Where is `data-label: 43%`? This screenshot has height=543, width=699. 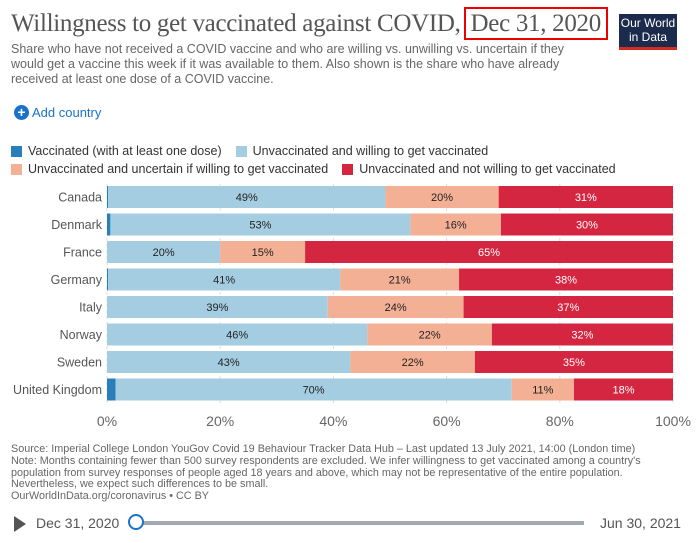 data-label: 43% is located at coordinates (229, 363).